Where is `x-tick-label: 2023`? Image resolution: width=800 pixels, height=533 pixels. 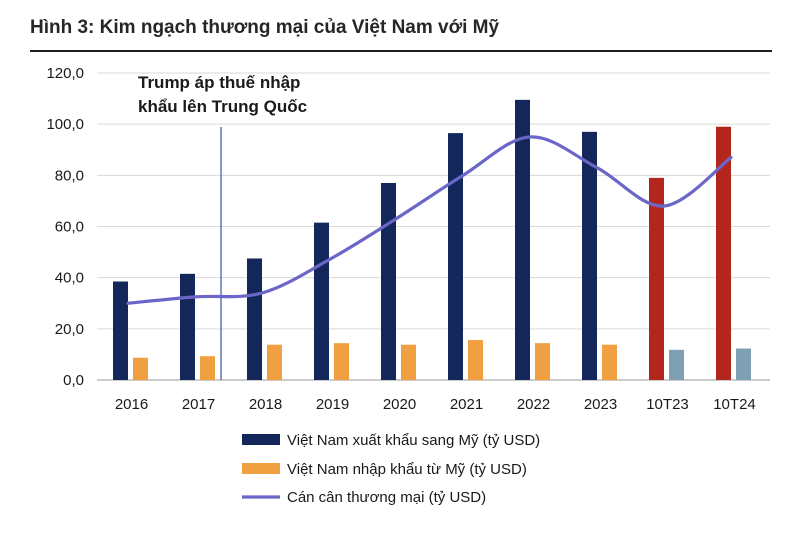
x-tick-label: 2023 is located at coordinates (600, 404).